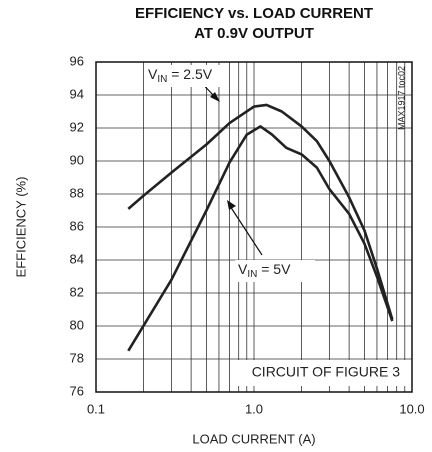 This screenshot has height=452, width=432. What do you see at coordinates (77, 93) in the screenshot?
I see `y-tick-label: 94` at bounding box center [77, 93].